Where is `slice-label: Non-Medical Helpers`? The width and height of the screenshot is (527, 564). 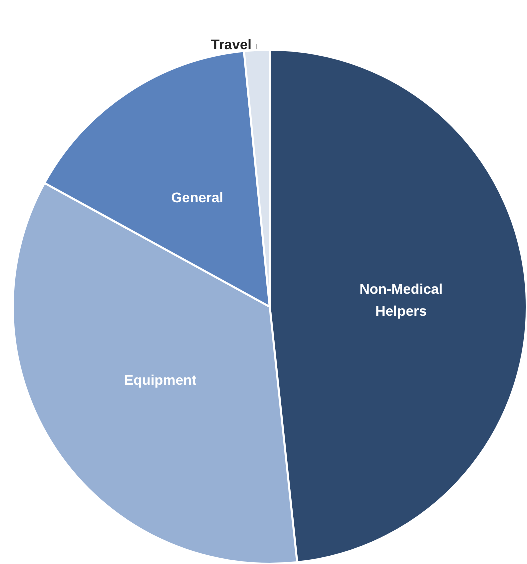
slice-label: Non-Medical Helpers is located at coordinates (401, 299).